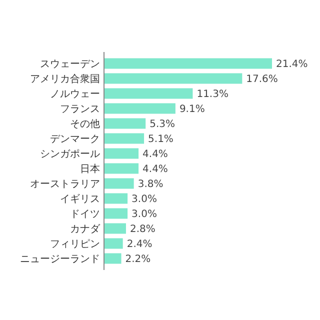 The image size is (320, 320). I want to click on data-label: 17.6%, so click(262, 79).